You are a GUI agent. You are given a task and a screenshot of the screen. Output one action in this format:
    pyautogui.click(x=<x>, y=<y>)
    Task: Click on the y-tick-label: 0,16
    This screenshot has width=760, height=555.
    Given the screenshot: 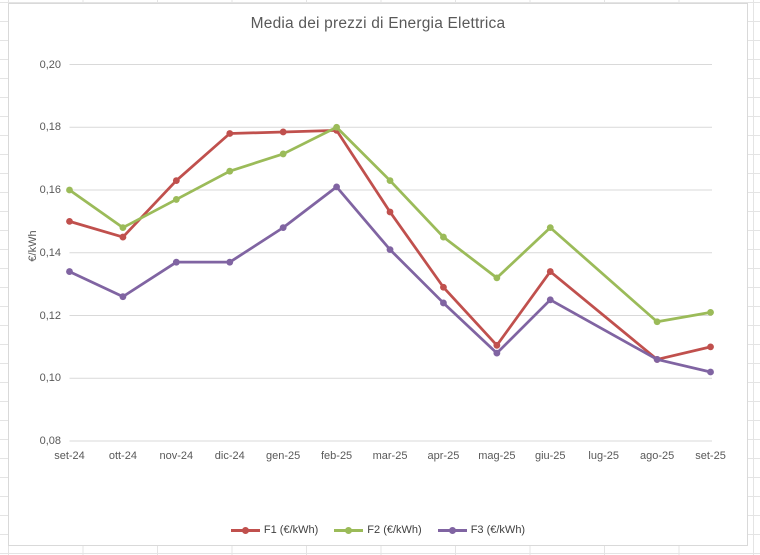 What is the action you would take?
    pyautogui.click(x=50, y=190)
    